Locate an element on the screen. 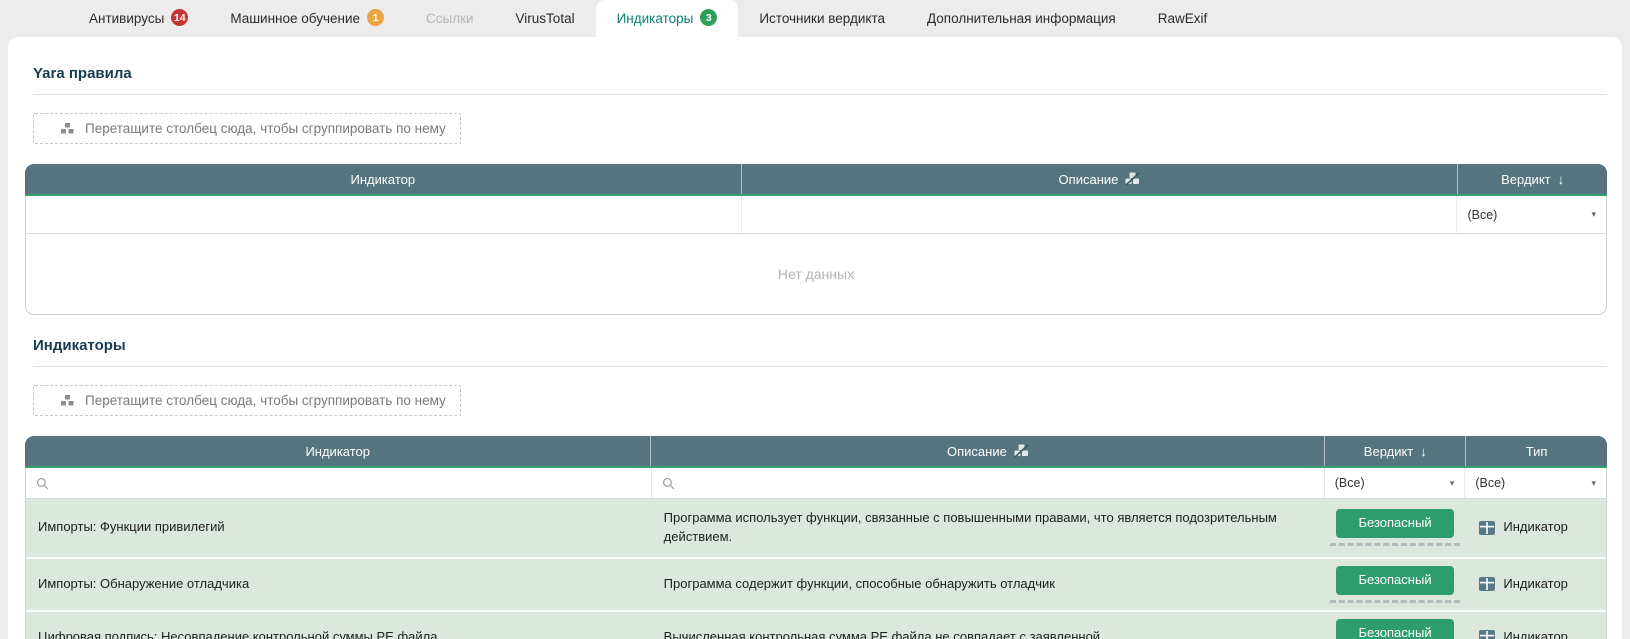  tab-label: Дополнительная информация is located at coordinates (1021, 18).